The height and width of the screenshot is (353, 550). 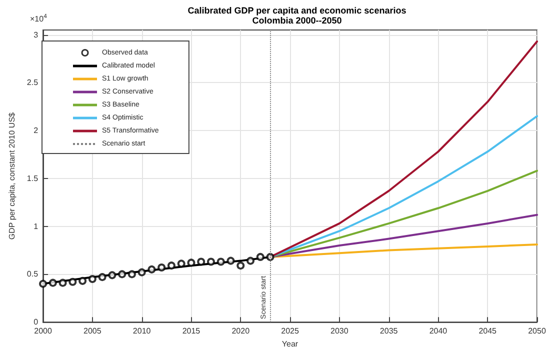 What do you see at coordinates (389, 331) in the screenshot?
I see `x-tick-label: 2035` at bounding box center [389, 331].